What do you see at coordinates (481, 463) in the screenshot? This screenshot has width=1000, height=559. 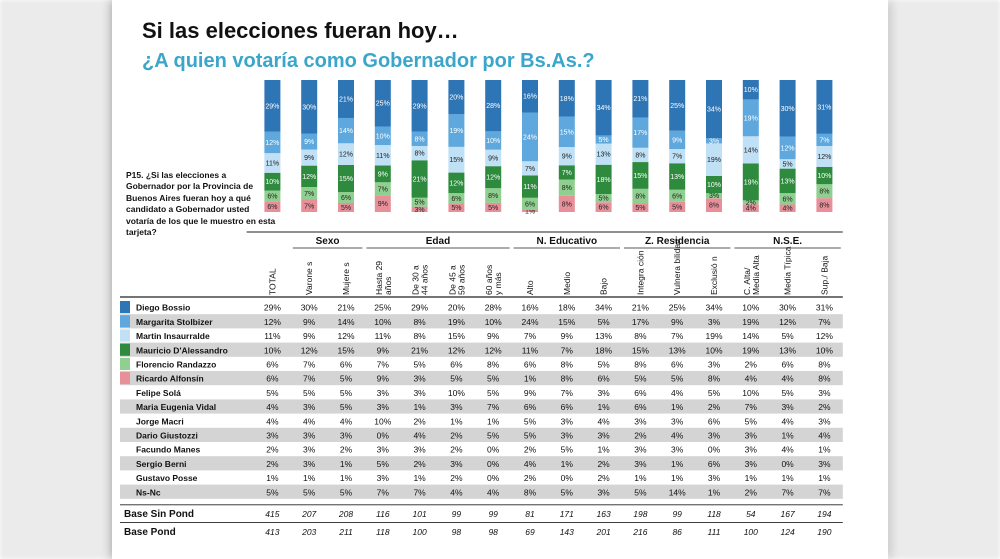 I see `row-stripe` at bounding box center [481, 463].